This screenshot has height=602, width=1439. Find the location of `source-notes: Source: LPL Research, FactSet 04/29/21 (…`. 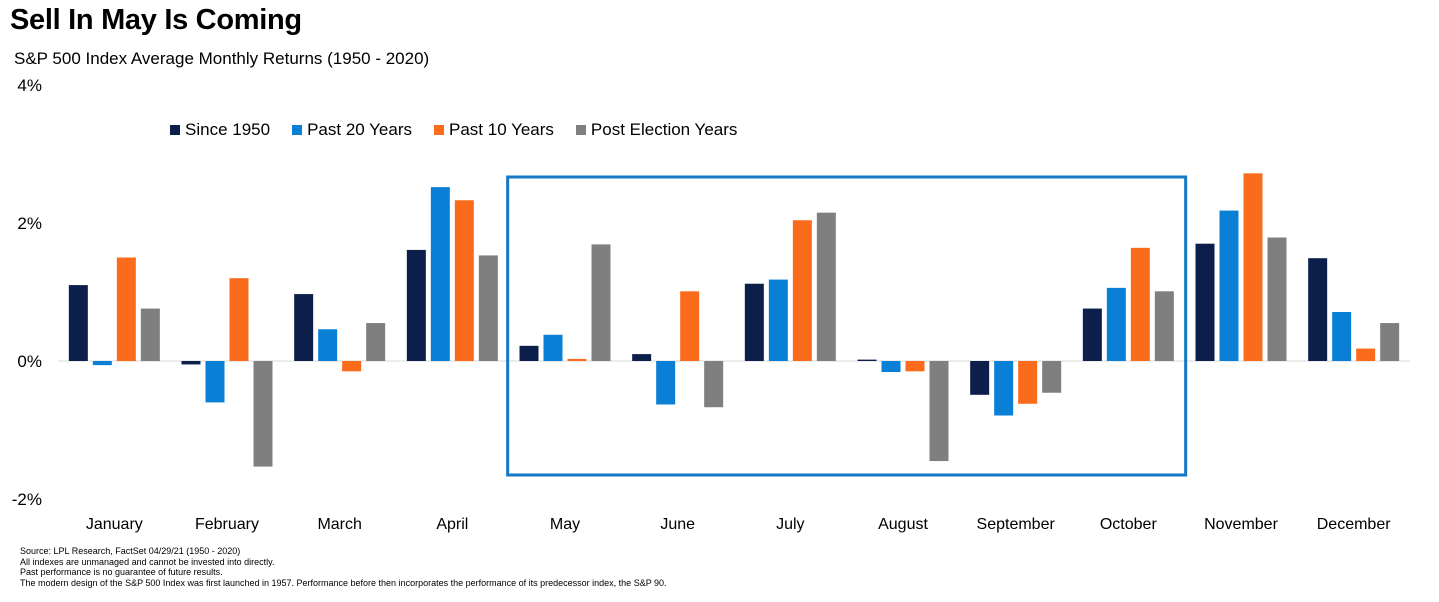

source-notes: Source: LPL Research, FactSet 04/29/21 (… is located at coordinates (343, 567).